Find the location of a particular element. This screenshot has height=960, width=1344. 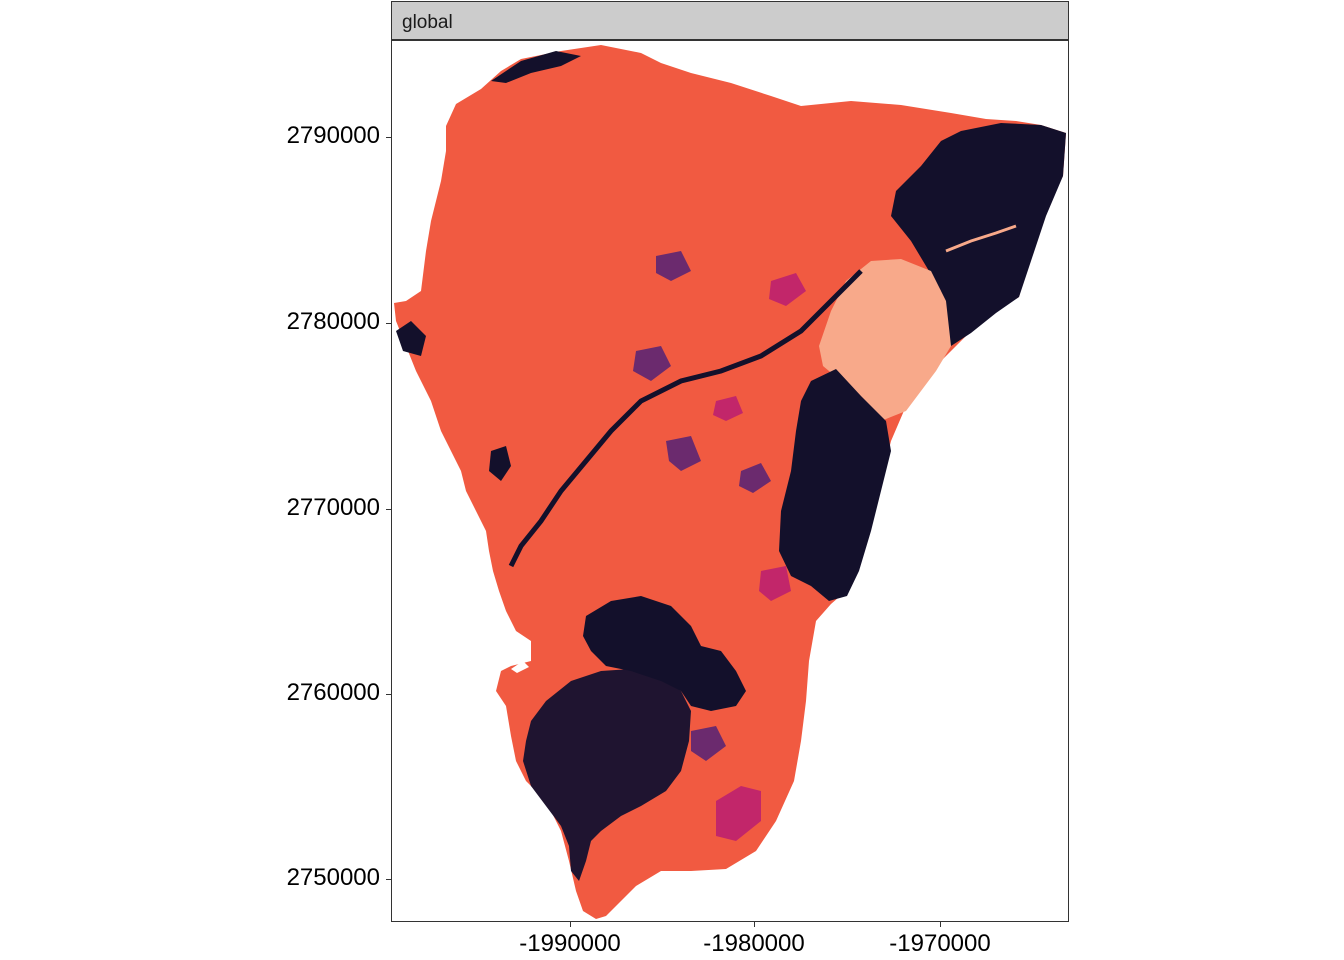

coast-gap is located at coordinates (520, 667).